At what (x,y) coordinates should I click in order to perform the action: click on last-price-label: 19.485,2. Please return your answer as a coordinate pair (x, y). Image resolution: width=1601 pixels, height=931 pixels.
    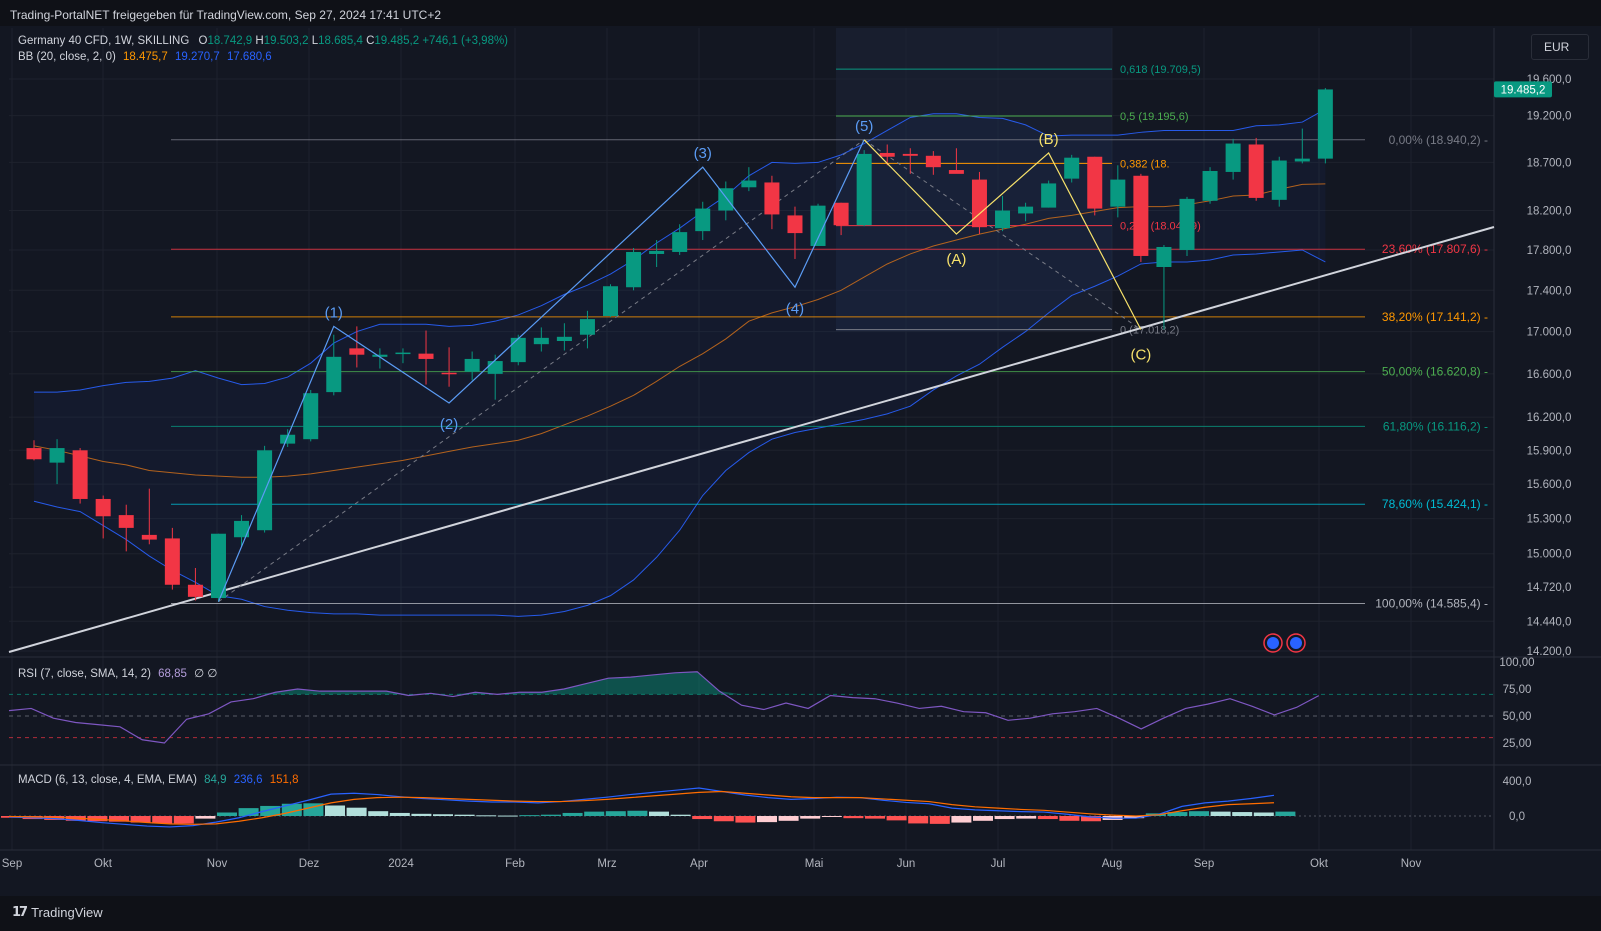
    Looking at the image, I should click on (1523, 90).